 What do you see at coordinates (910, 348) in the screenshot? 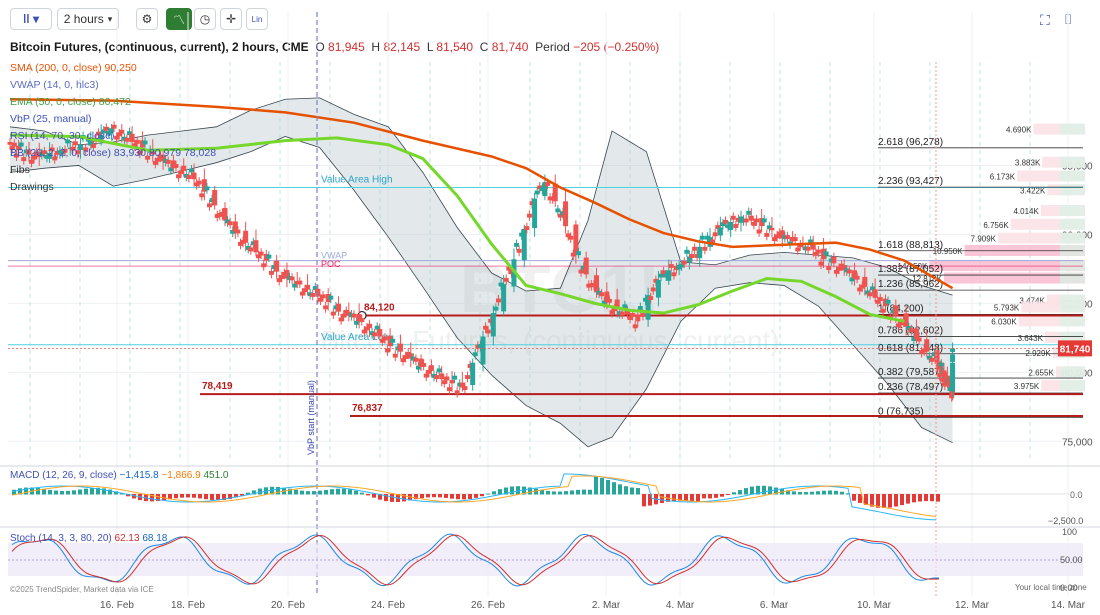
I see `fib-level-label: 0.618 (81,348)` at bounding box center [910, 348].